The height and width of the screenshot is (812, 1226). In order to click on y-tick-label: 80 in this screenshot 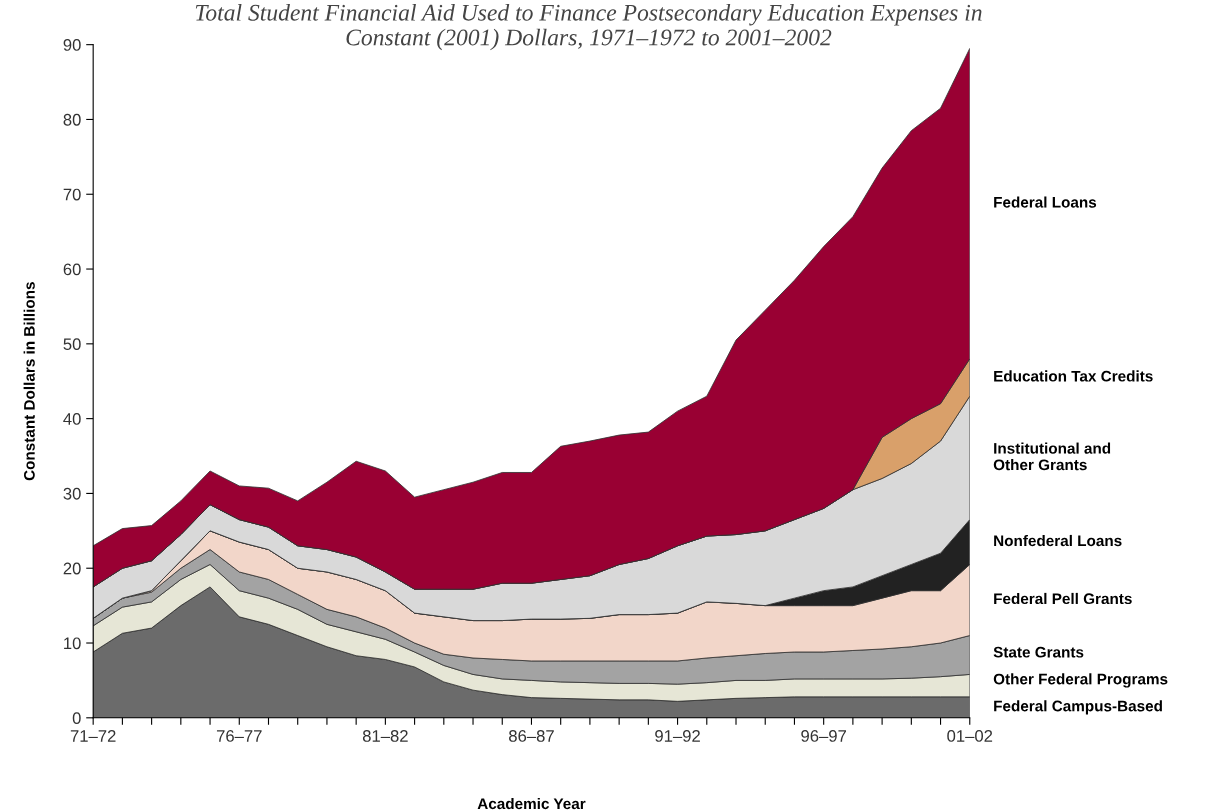, I will do `click(72, 119)`.